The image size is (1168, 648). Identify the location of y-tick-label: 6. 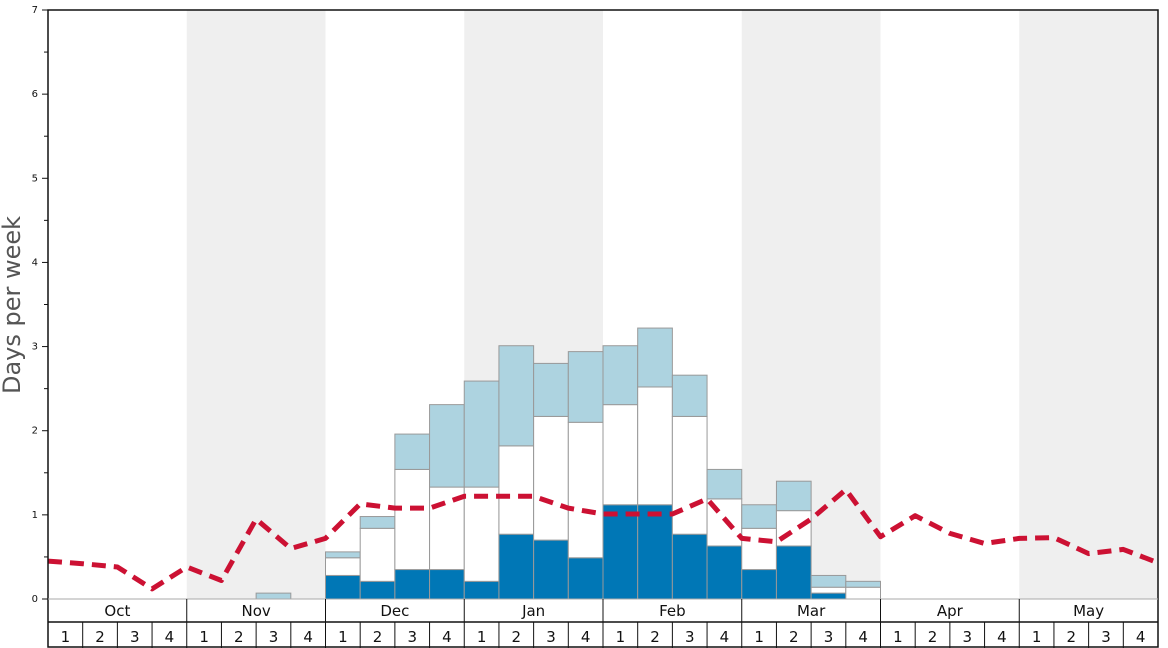
(35, 94).